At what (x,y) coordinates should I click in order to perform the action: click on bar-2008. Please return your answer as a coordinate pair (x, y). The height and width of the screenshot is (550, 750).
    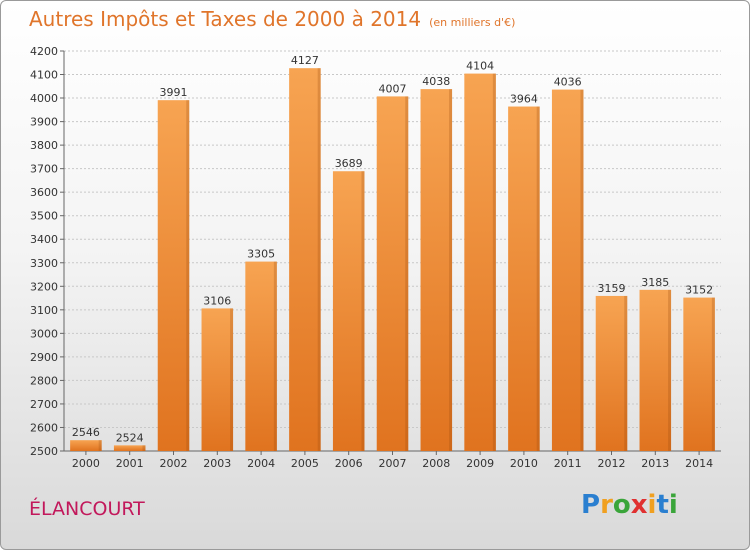
    Looking at the image, I should click on (436, 270).